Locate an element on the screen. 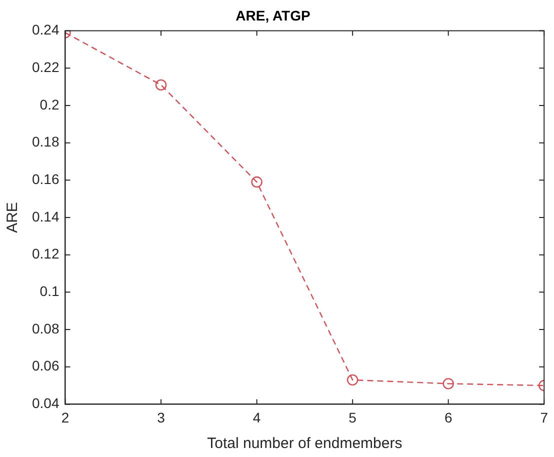 This screenshot has width=554, height=457. x-axis-title: Total number of endmembers is located at coordinates (304, 443).